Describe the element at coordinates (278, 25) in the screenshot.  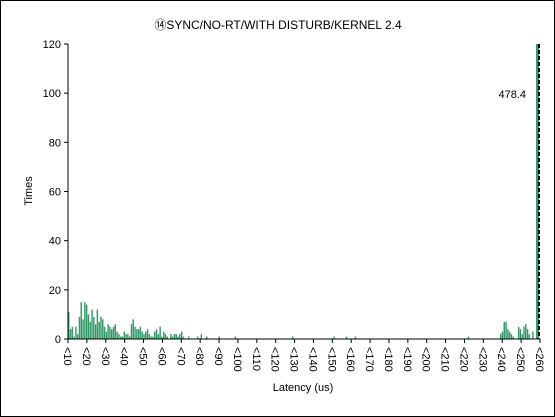
I see `chart-title: ⑭SYNC/NO-RT/WITH DISTURB/KERNEL 2.4` at that location.